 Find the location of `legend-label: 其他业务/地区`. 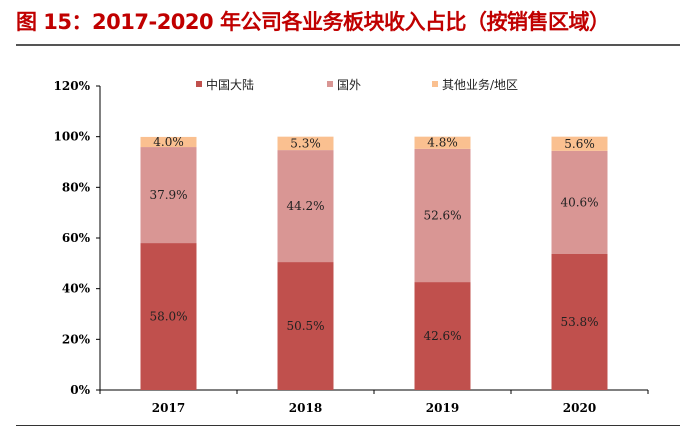

legend-label: 其他业务/地区 is located at coordinates (480, 84).